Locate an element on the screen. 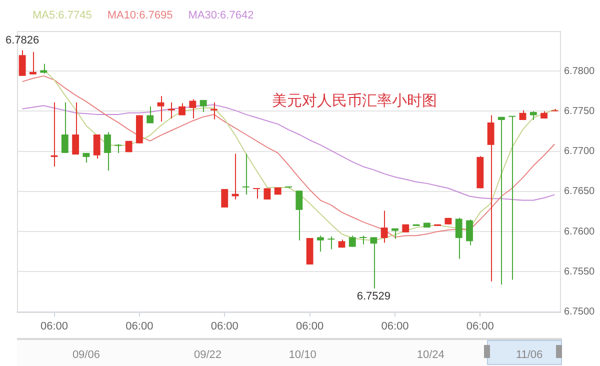 The image size is (600, 366). text: 6.7529 is located at coordinates (373, 296).